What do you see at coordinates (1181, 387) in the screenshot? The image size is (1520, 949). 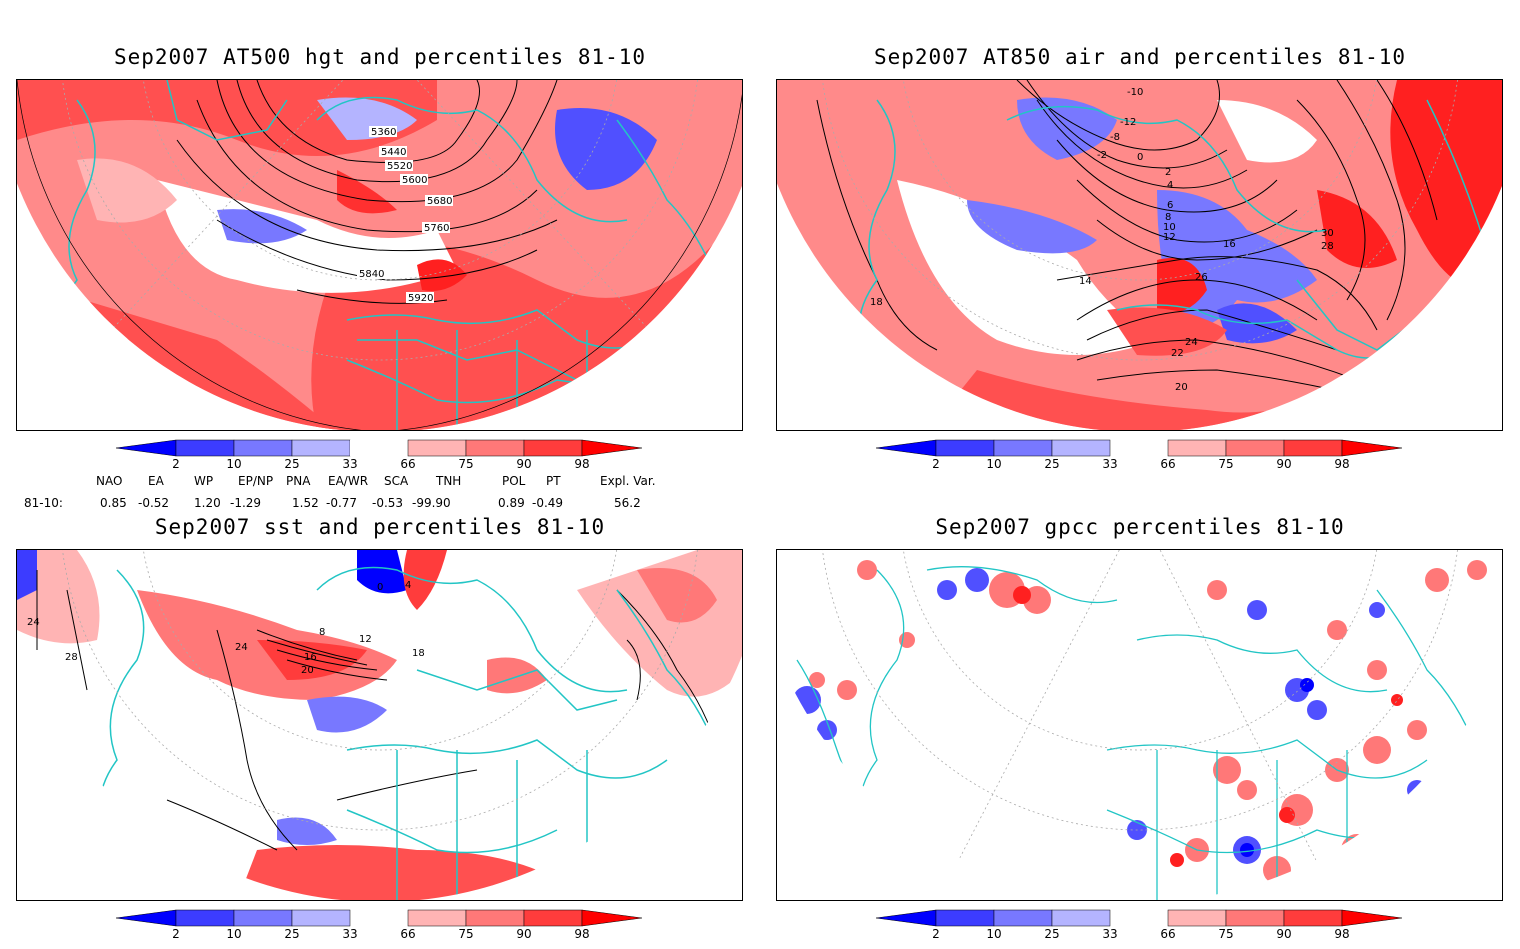 I see `contour-label: 20` at bounding box center [1181, 387].